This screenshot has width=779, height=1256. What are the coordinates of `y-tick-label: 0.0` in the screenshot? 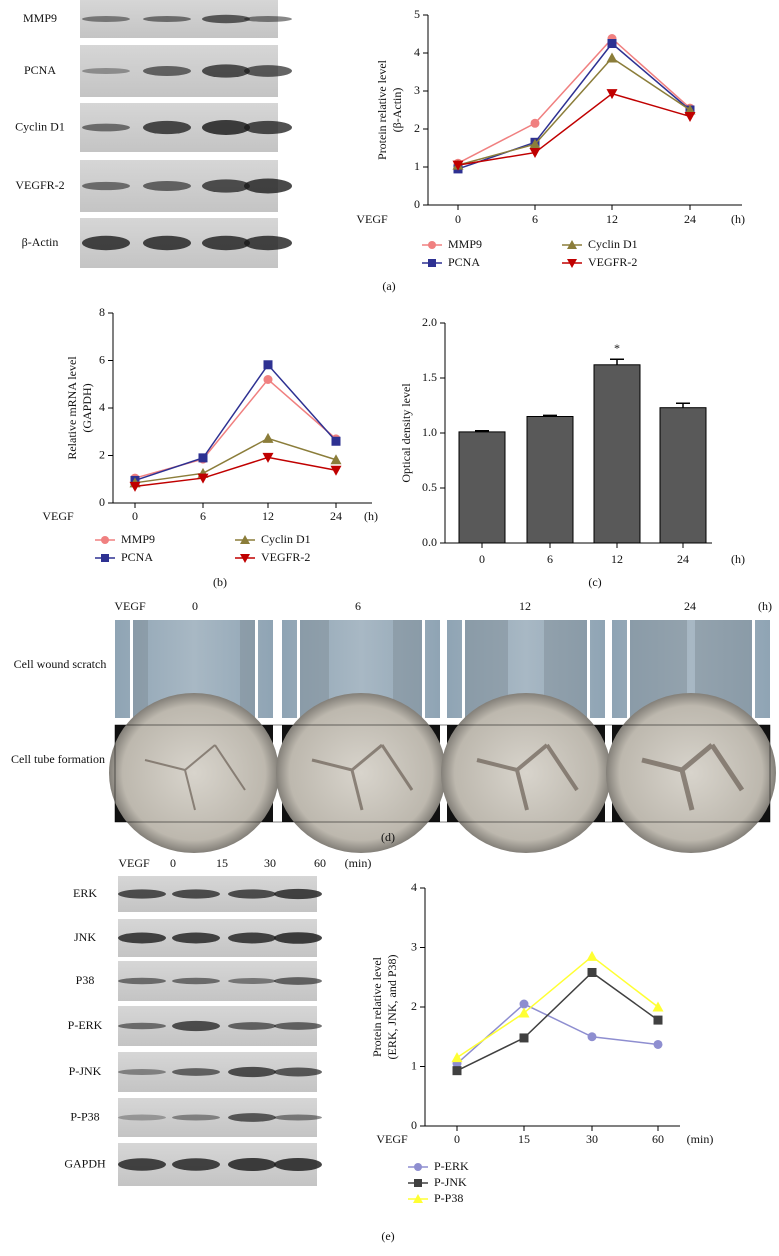 It's located at (429, 542).